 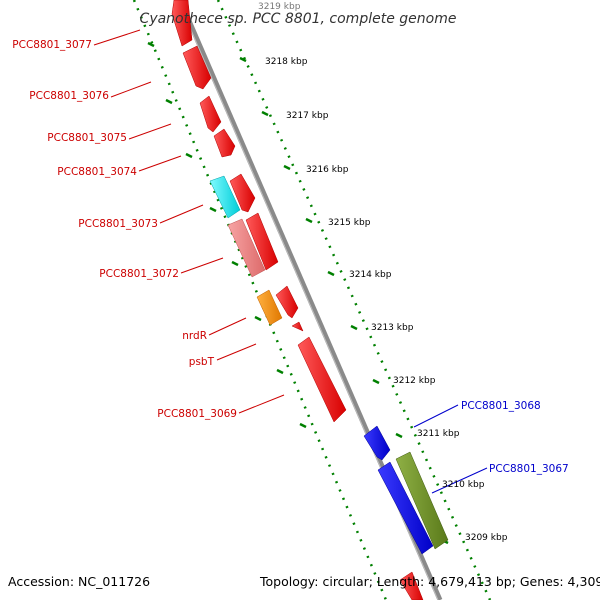 I want to click on gene-orange, so click(x=269, y=307).